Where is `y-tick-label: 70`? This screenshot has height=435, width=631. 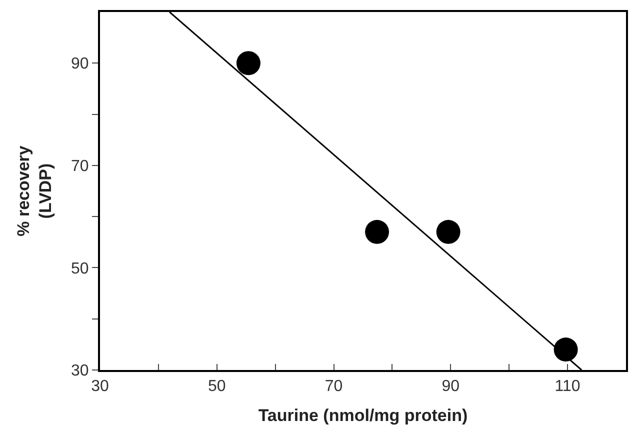 y-tick-label: 70 is located at coordinates (80, 167).